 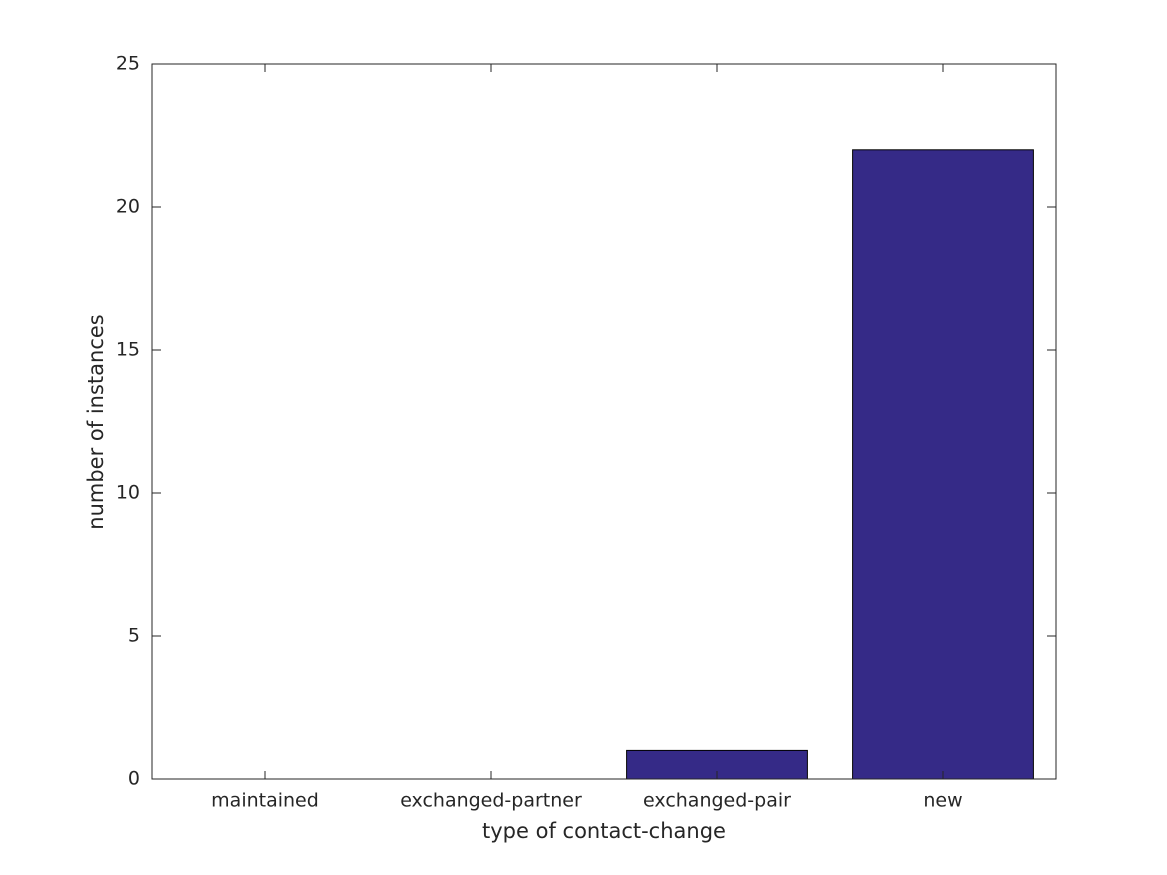 I want to click on x-axis-label: type of contact-change, so click(x=604, y=831).